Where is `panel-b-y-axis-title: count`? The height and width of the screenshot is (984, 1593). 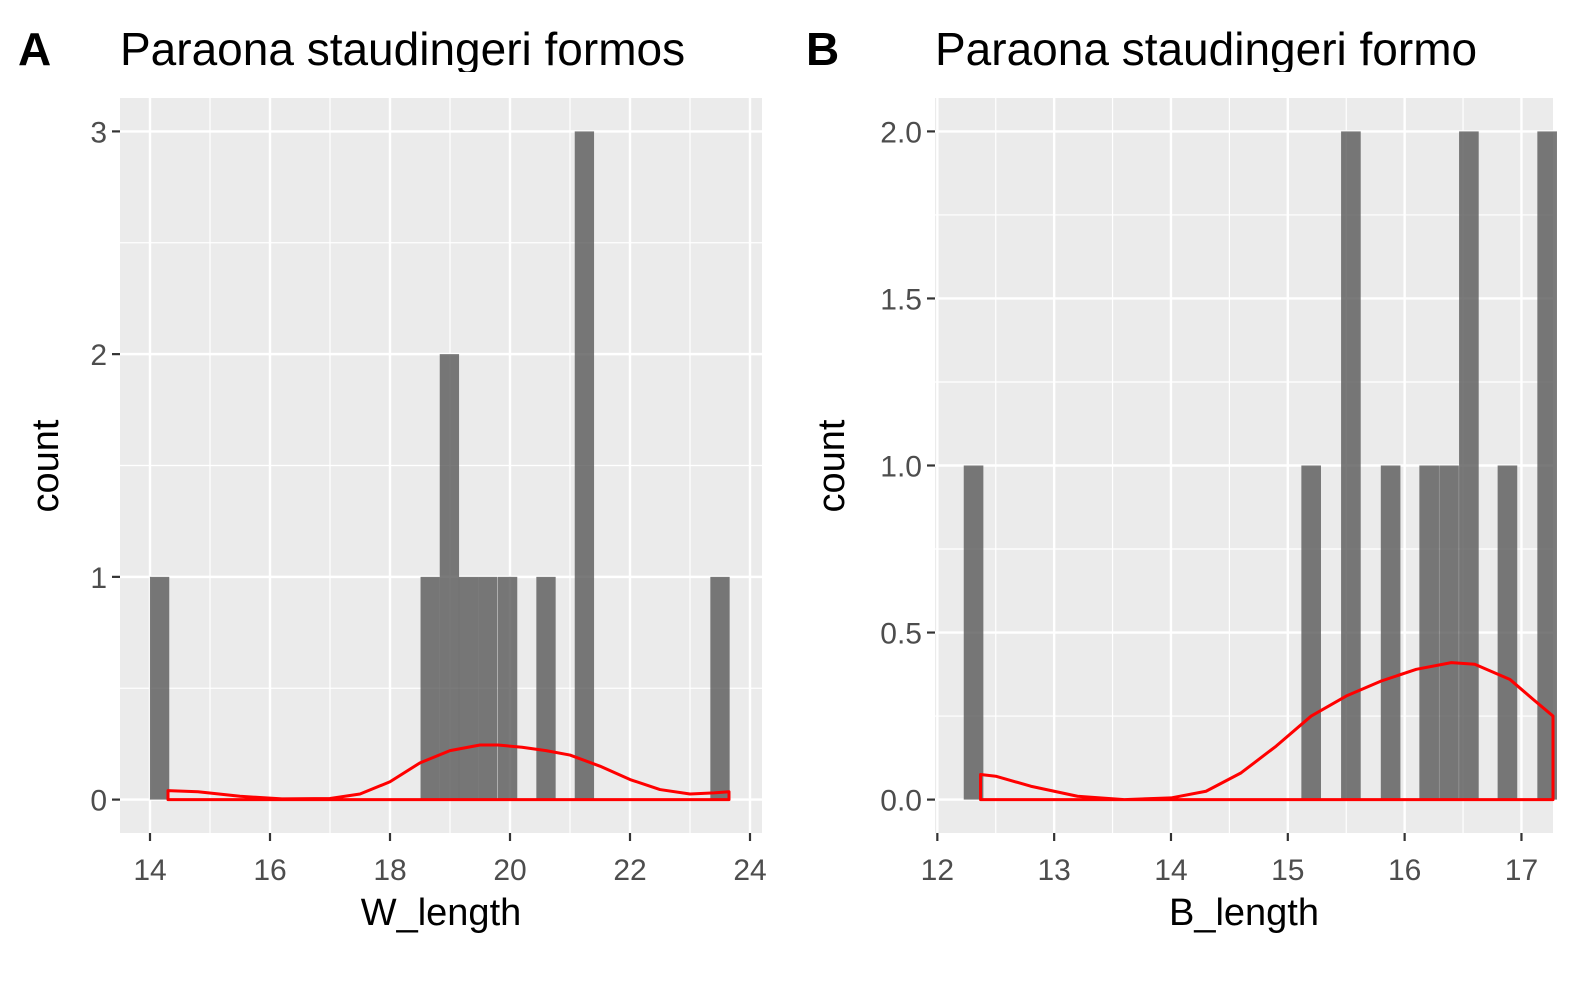 panel-b-y-axis-title: count is located at coordinates (832, 465).